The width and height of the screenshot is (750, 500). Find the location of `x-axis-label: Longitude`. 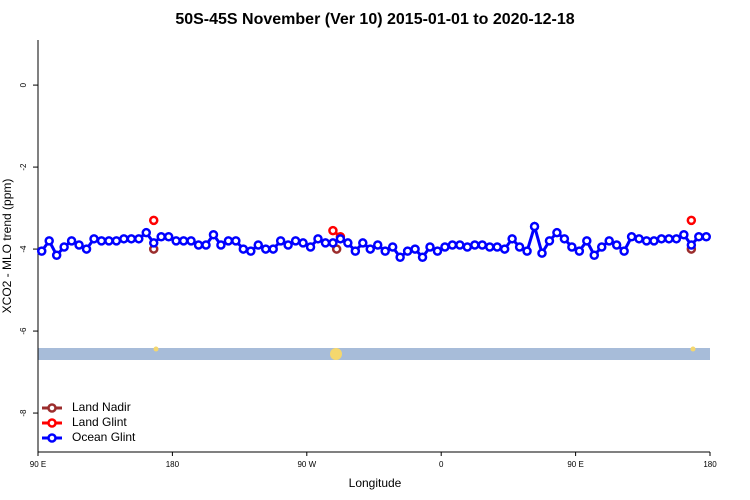

x-axis-label: Longitude is located at coordinates (375, 483).